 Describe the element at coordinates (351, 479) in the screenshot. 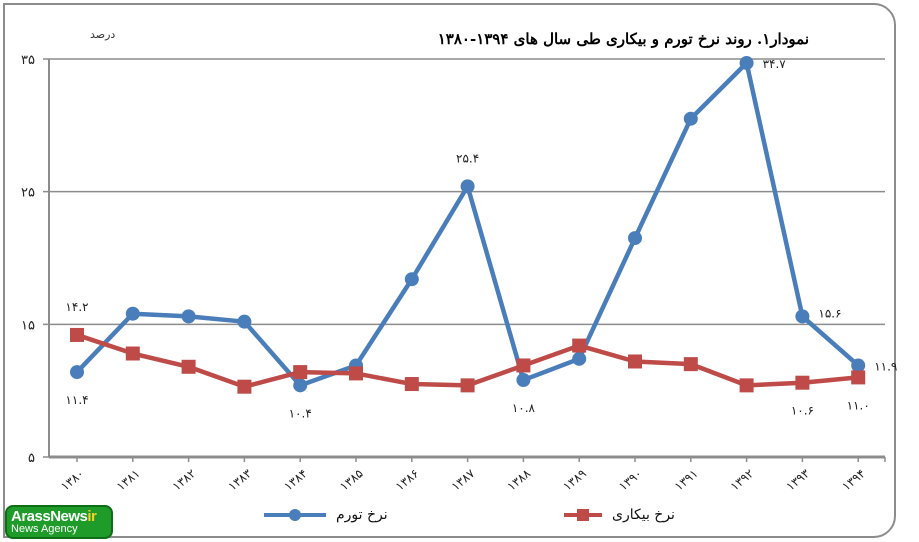

I see `x-tick-label: ۱۳۸۵` at that location.